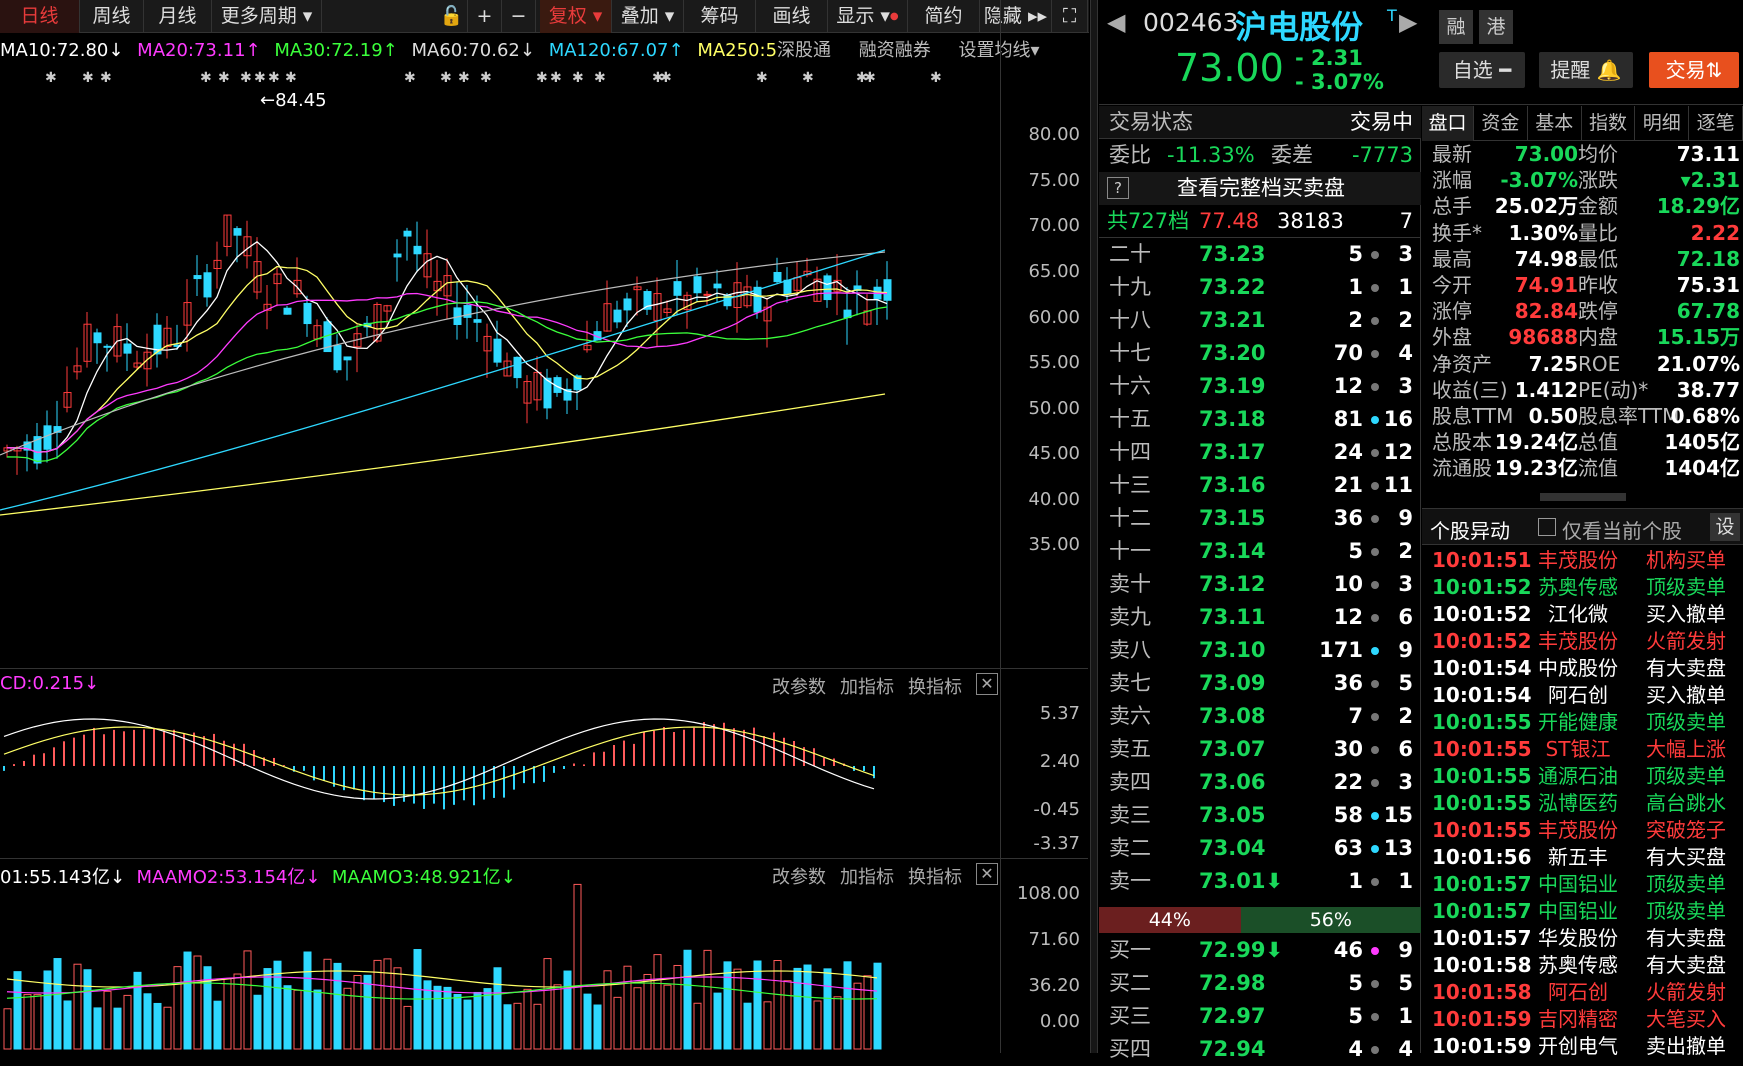 This screenshot has height=1066, width=1743. What do you see at coordinates (868, 16) in the screenshot?
I see `display-dropdown: 显示 ▾●` at bounding box center [868, 16].